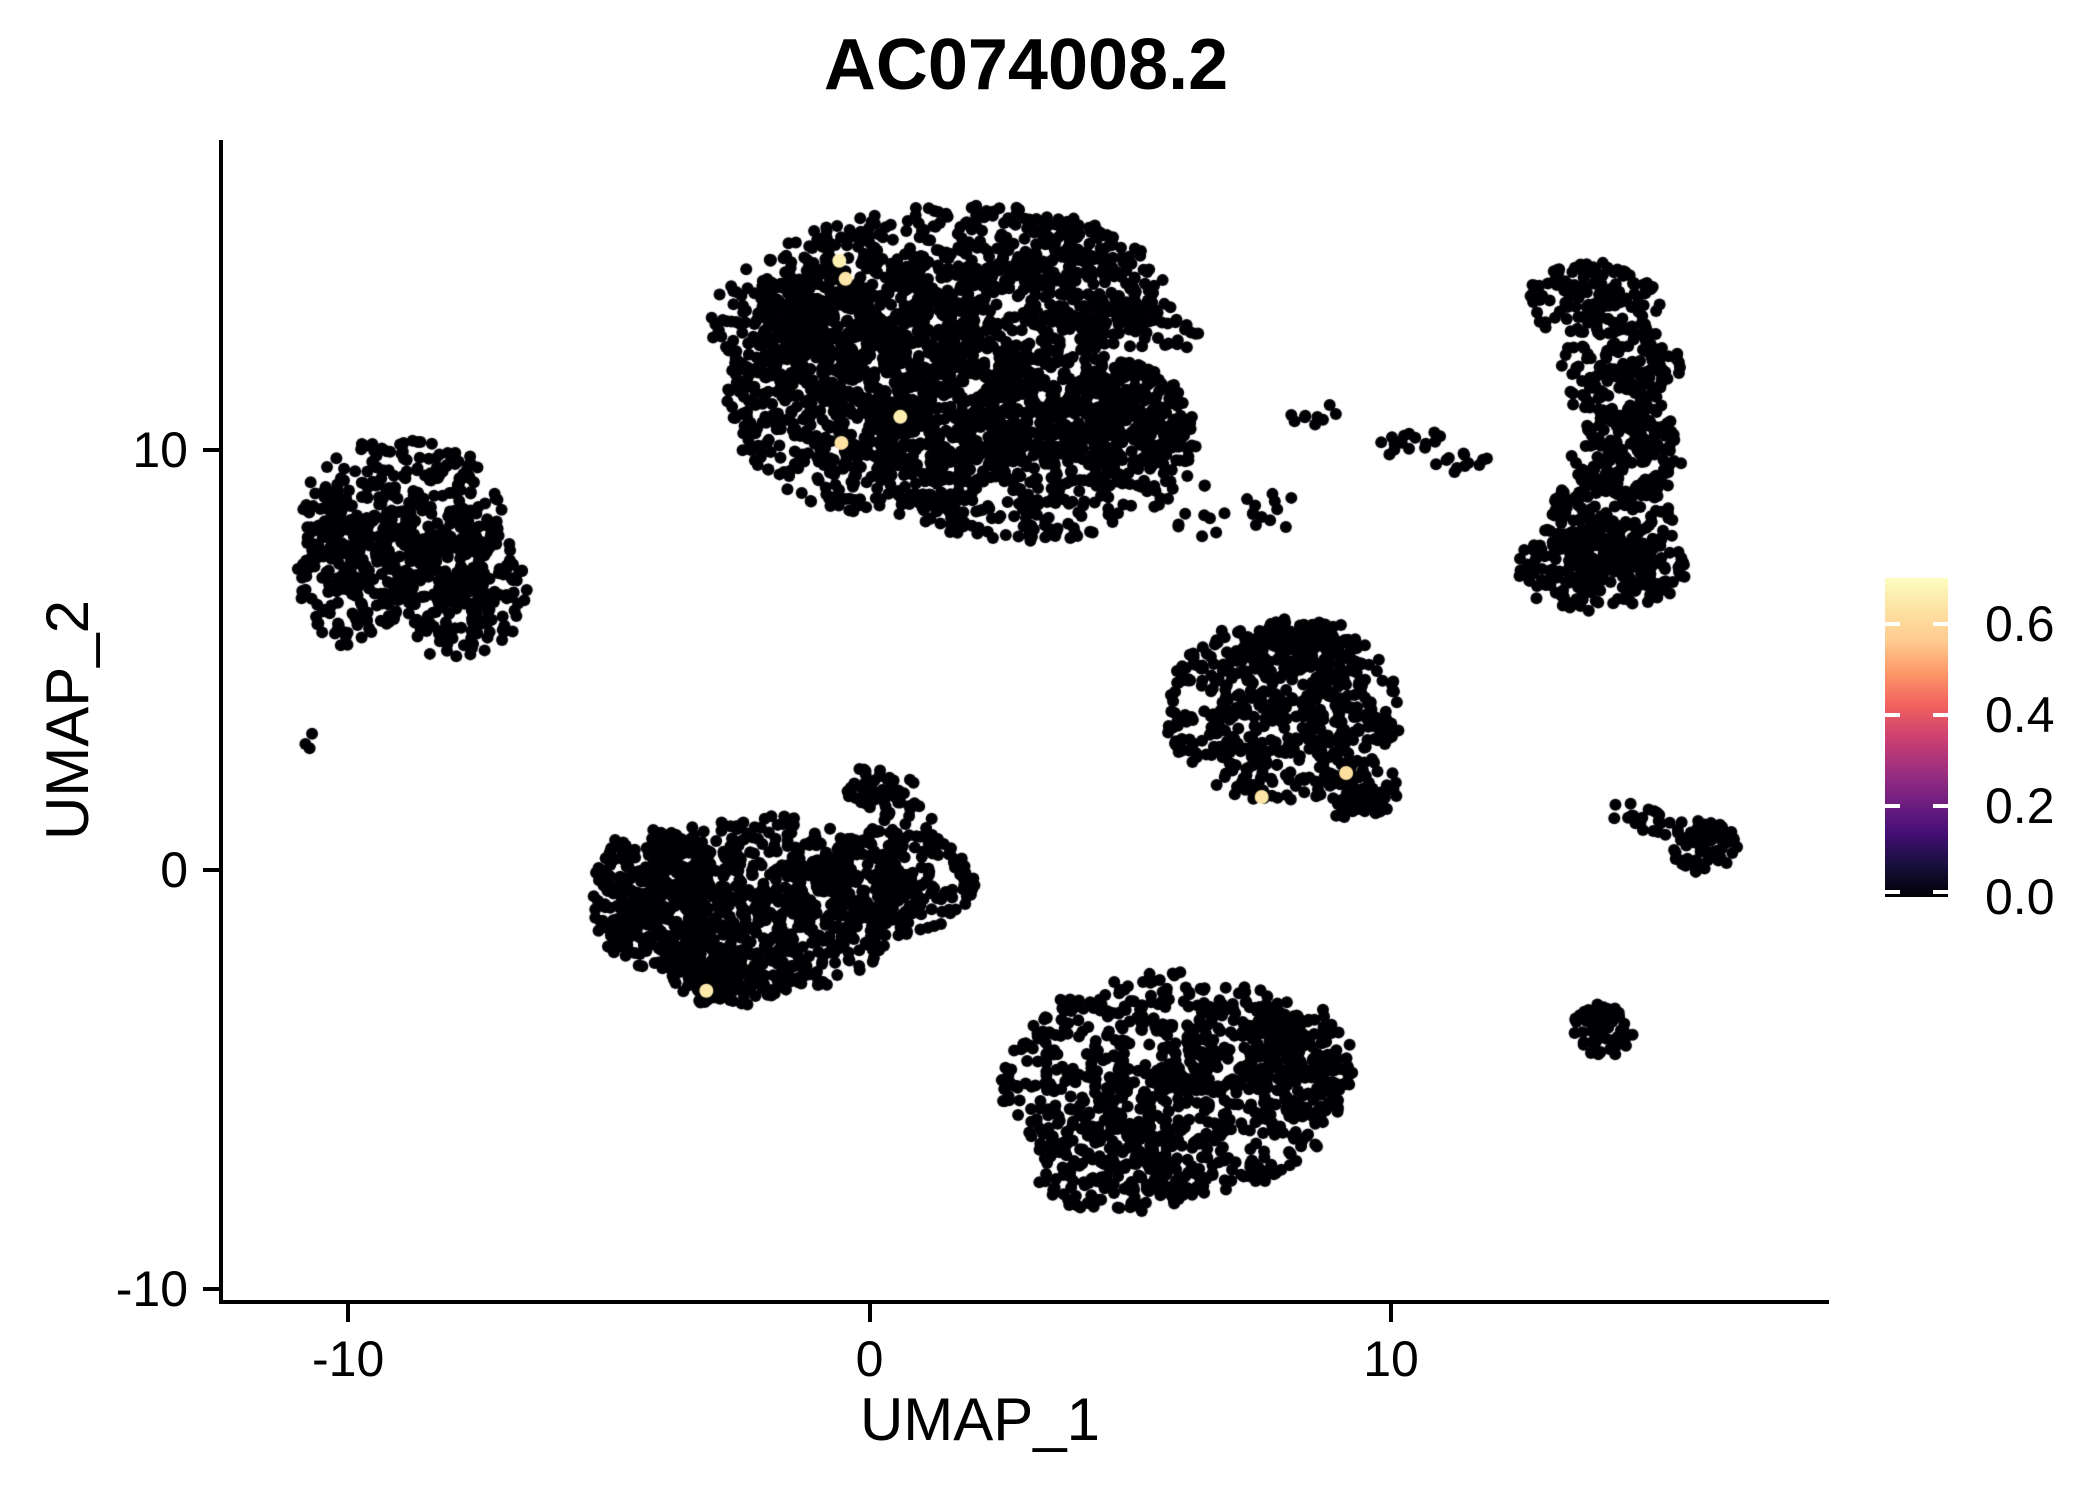 The image size is (2100, 1500). I want to click on colorbar-tick-label: 0.6, so click(2020, 623).